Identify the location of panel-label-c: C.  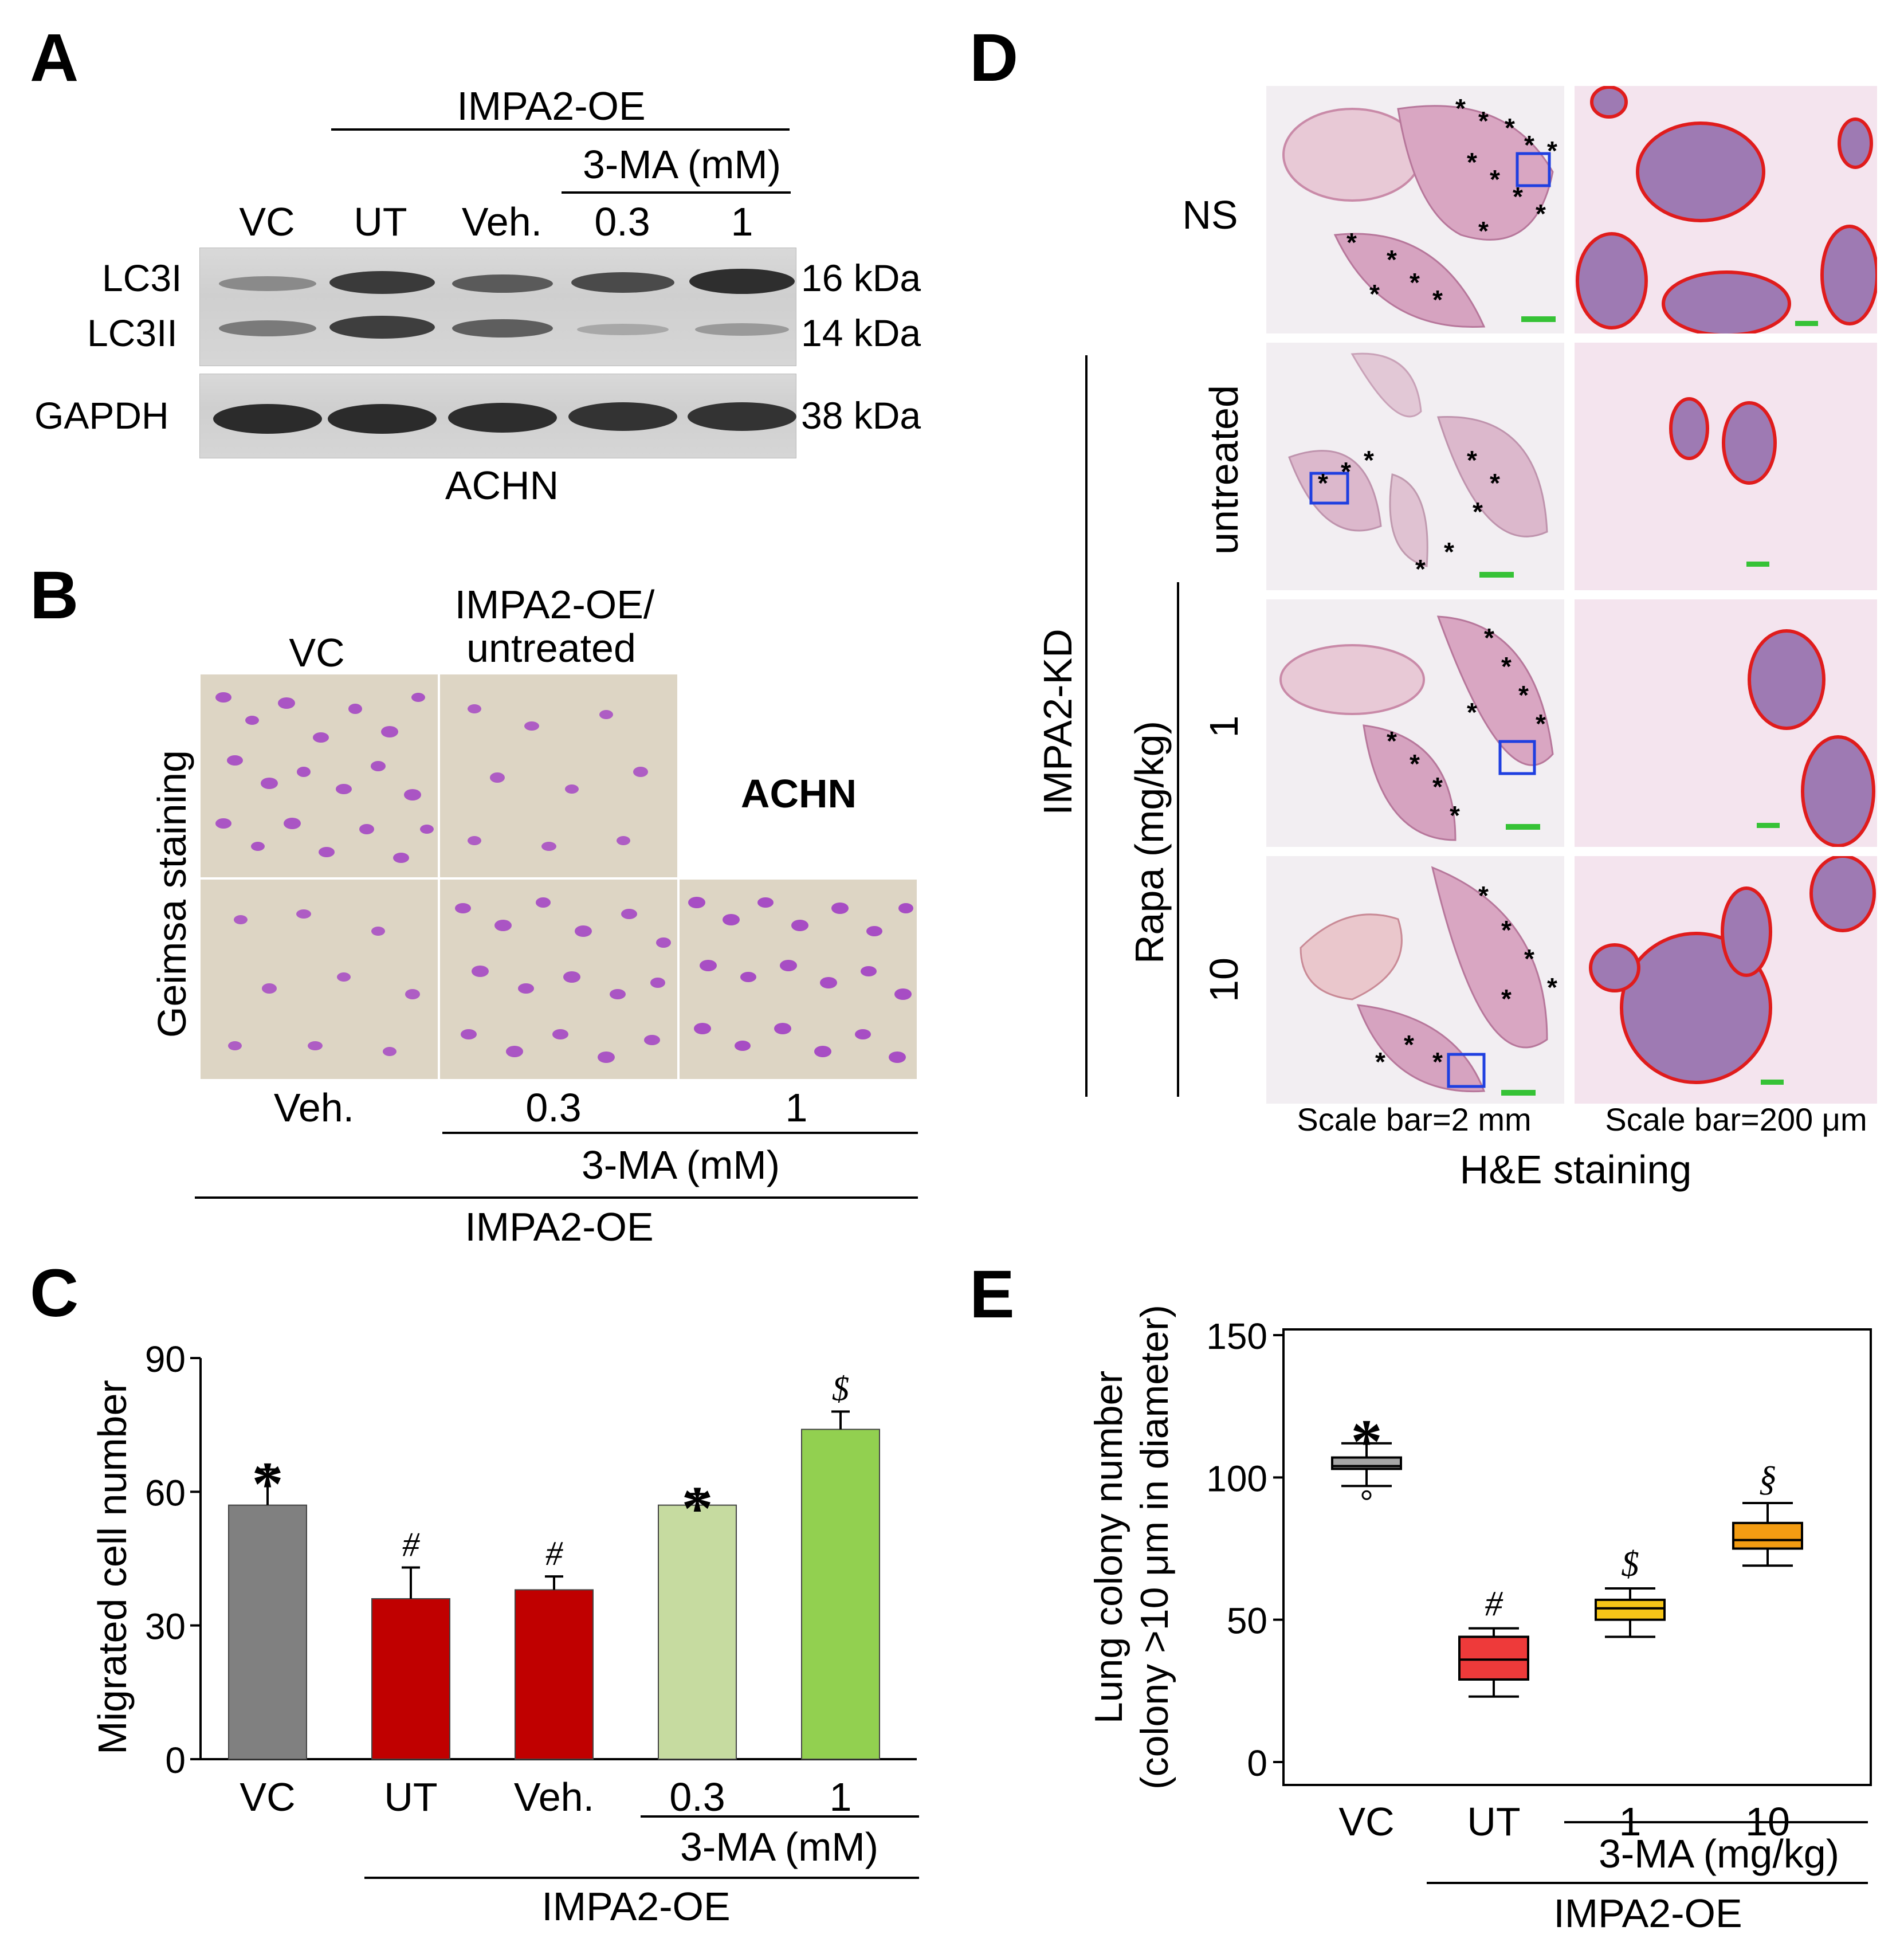
(54, 1293).